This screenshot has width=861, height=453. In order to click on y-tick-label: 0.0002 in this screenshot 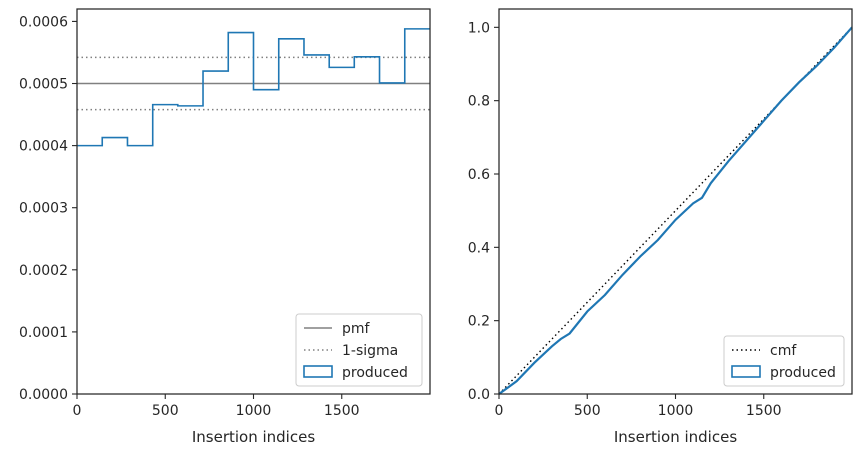, I will do `click(43, 271)`.